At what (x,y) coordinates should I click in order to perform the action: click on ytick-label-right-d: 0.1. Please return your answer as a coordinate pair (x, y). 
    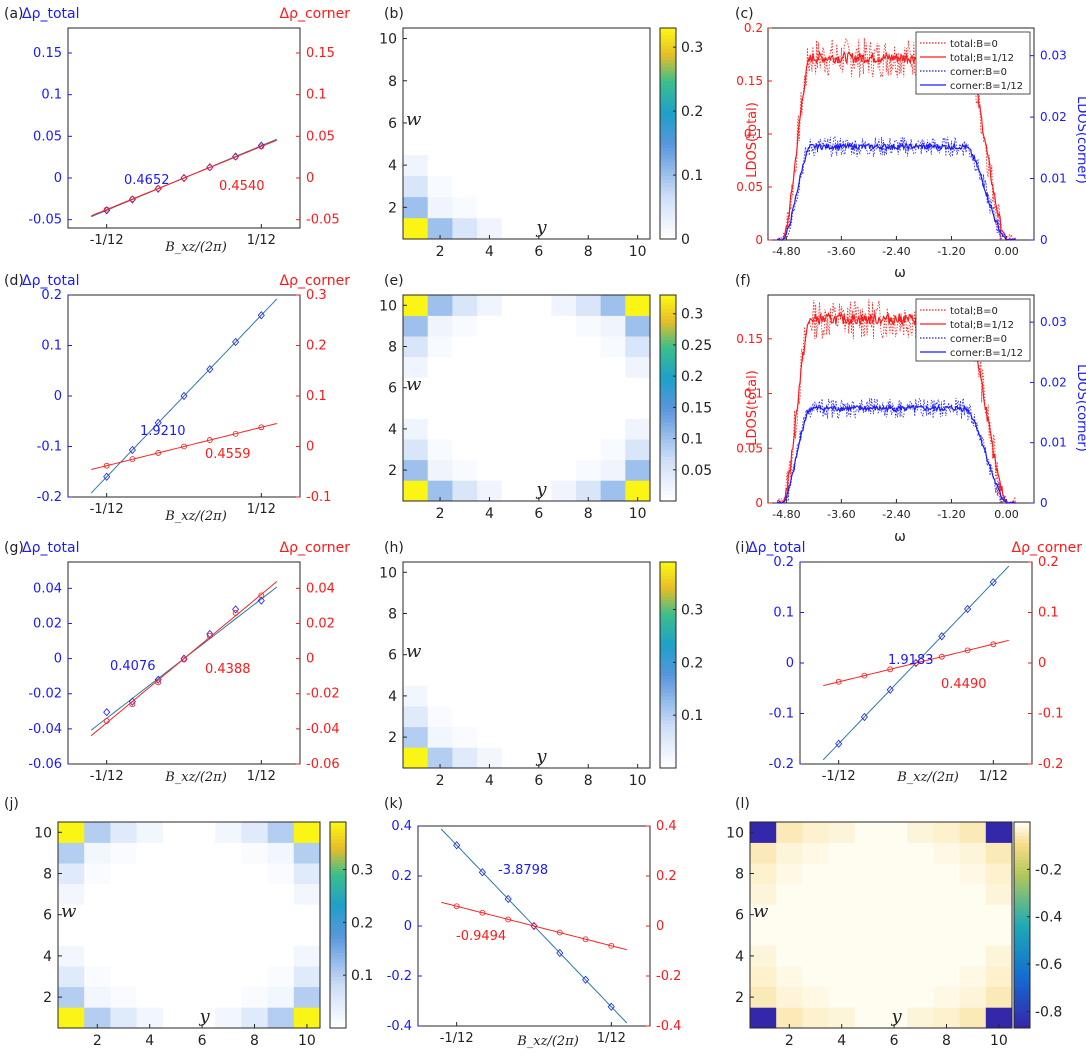
    Looking at the image, I should click on (316, 396).